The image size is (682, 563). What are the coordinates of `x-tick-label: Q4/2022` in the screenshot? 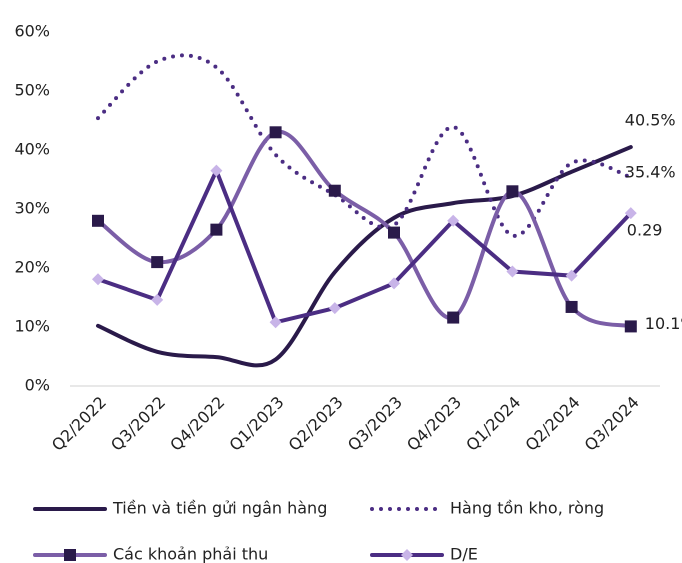 It's located at (197, 424).